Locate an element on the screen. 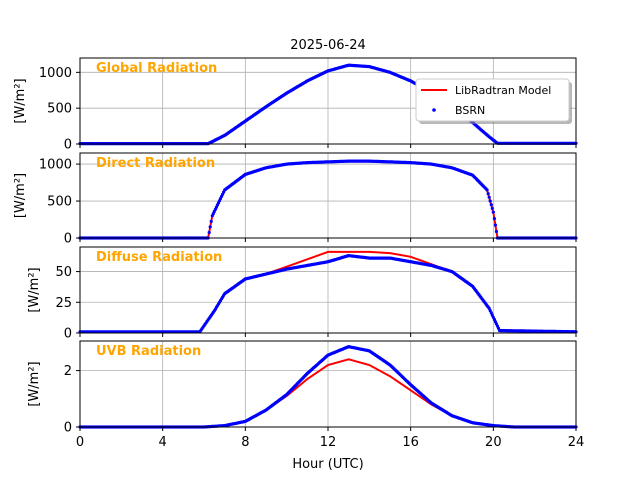  legend-box is located at coordinates (492, 100).